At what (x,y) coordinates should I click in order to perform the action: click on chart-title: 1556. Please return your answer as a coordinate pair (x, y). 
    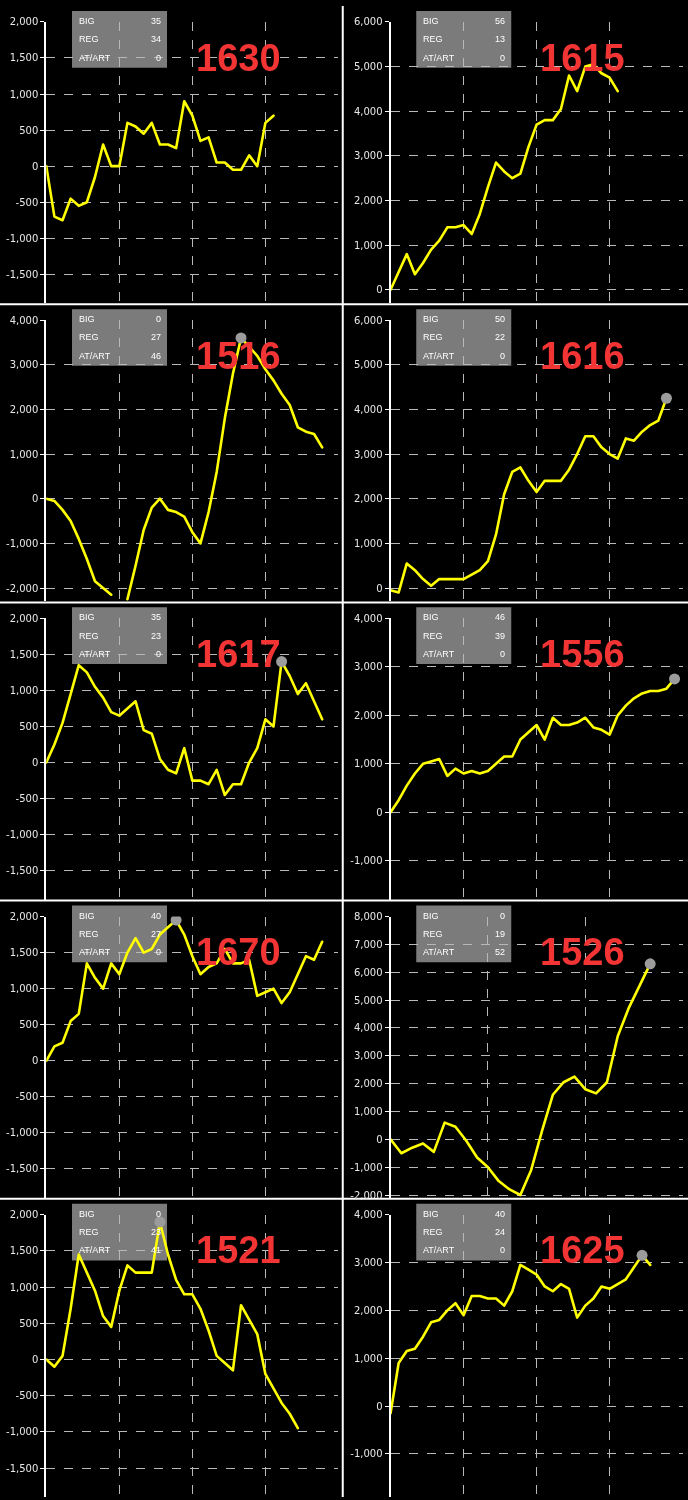
    Looking at the image, I should click on (582, 654).